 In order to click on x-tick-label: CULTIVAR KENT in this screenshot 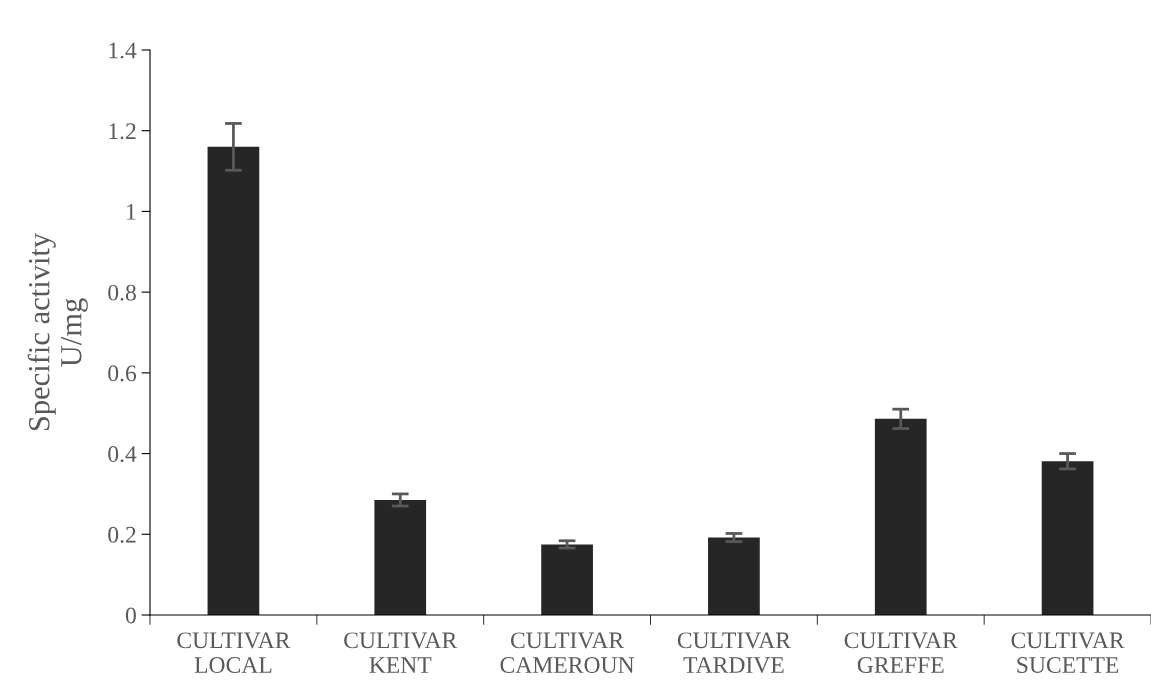, I will do `click(401, 652)`.